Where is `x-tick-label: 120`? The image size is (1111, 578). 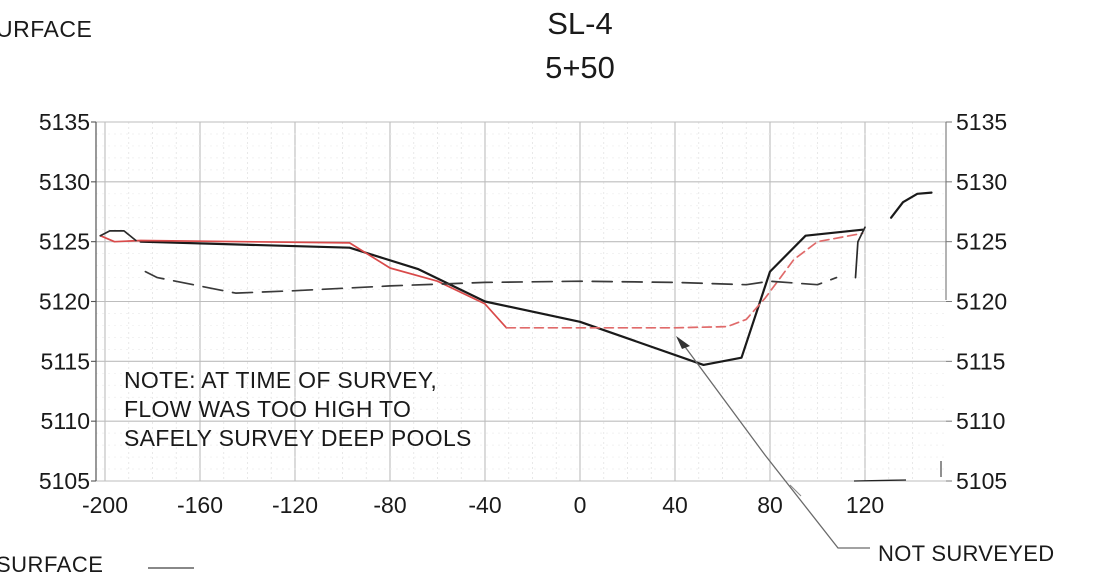 x-tick-label: 120 is located at coordinates (865, 505).